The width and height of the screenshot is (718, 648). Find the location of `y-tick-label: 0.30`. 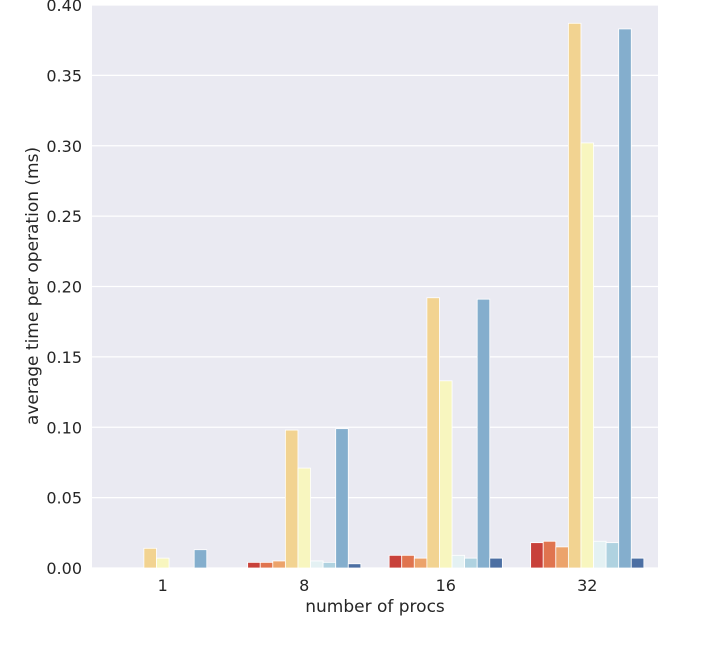

y-tick-label: 0.30 is located at coordinates (64, 146).